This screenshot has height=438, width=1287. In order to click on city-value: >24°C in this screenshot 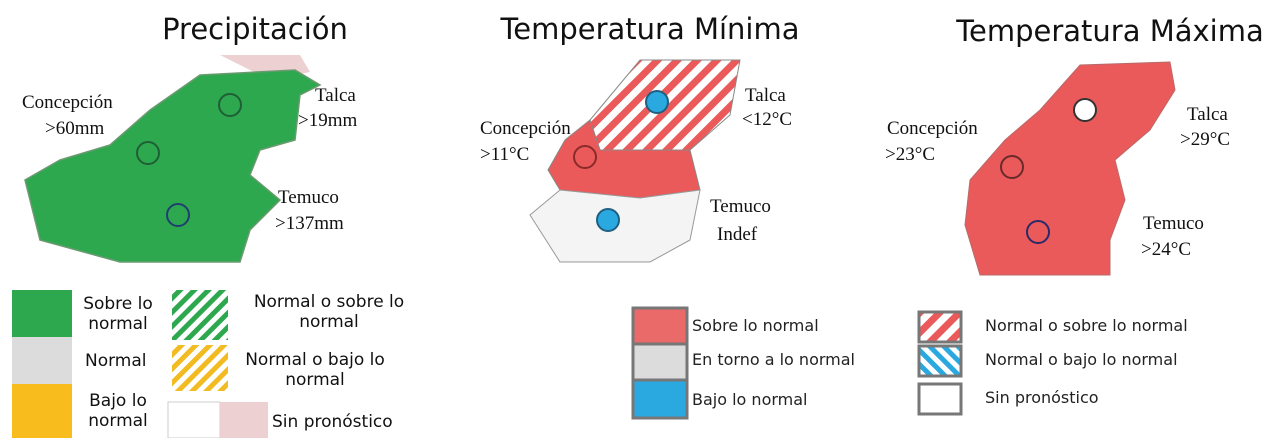, I will do `click(1166, 249)`.